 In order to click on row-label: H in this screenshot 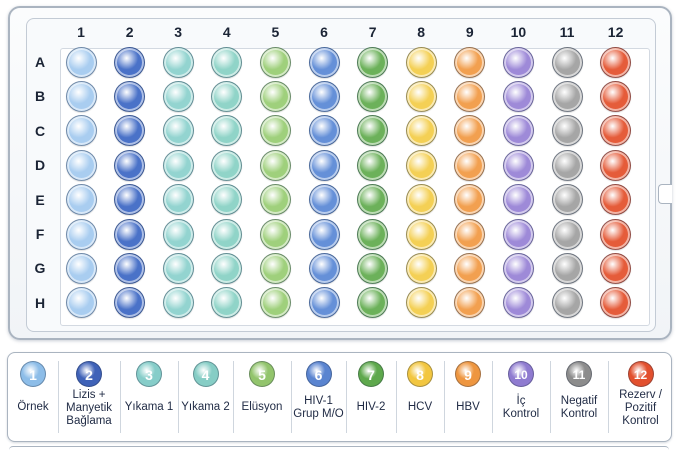, I will do `click(40, 302)`.